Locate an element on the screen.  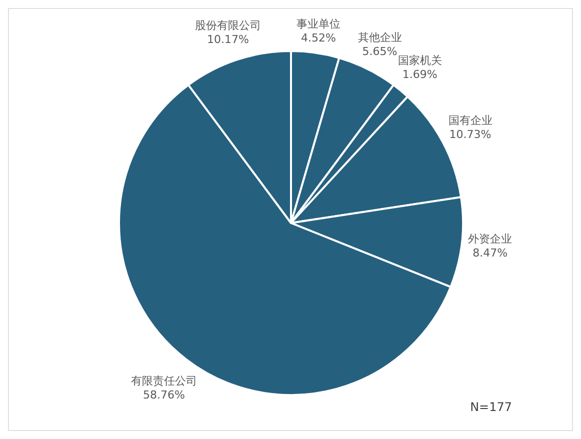
slice-label: 股份有限公司 is located at coordinates (227, 25).